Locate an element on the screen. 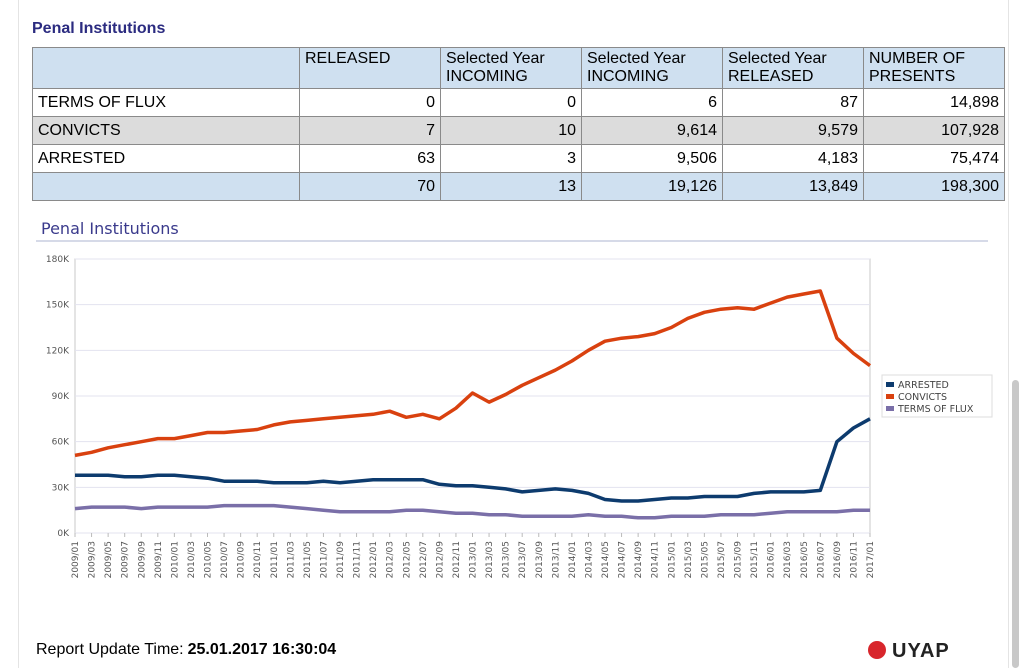 Image resolution: width=1021 pixels, height=668 pixels. x-tick-label: 2013/07 is located at coordinates (523, 559).